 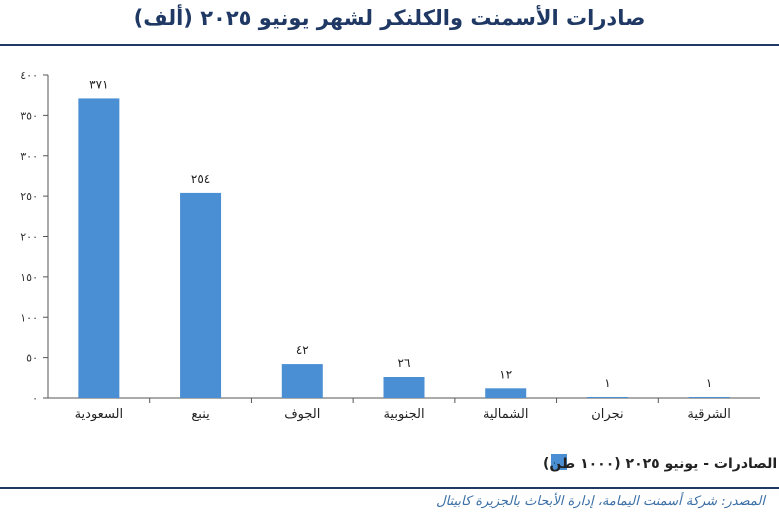 What do you see at coordinates (35, 398) in the screenshot?
I see `y-tick-label: ٠` at bounding box center [35, 398].